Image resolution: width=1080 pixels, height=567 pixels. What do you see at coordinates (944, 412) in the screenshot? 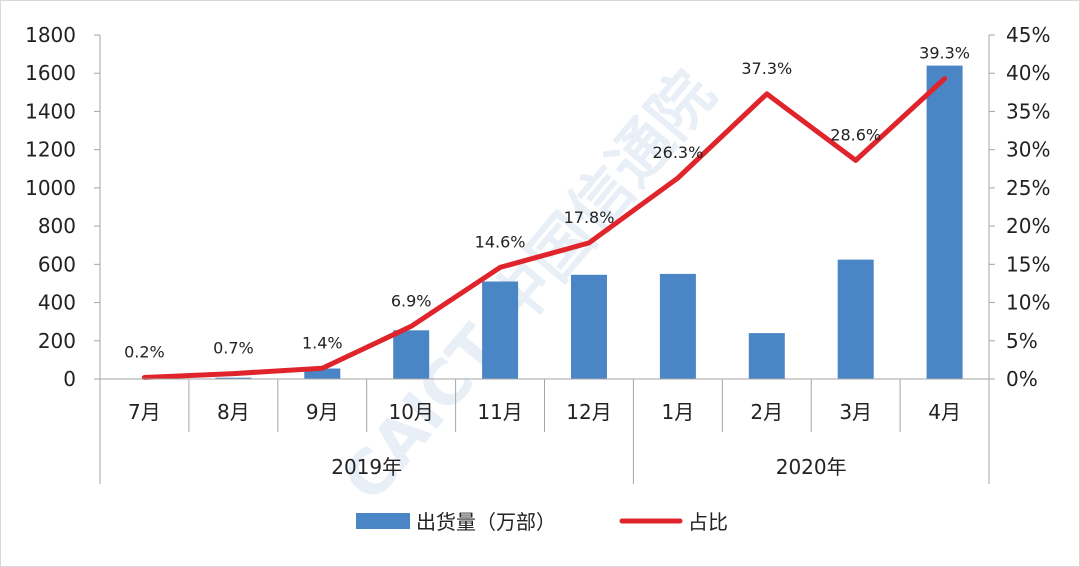
I see `x-tick-label-10: 4月` at bounding box center [944, 412].